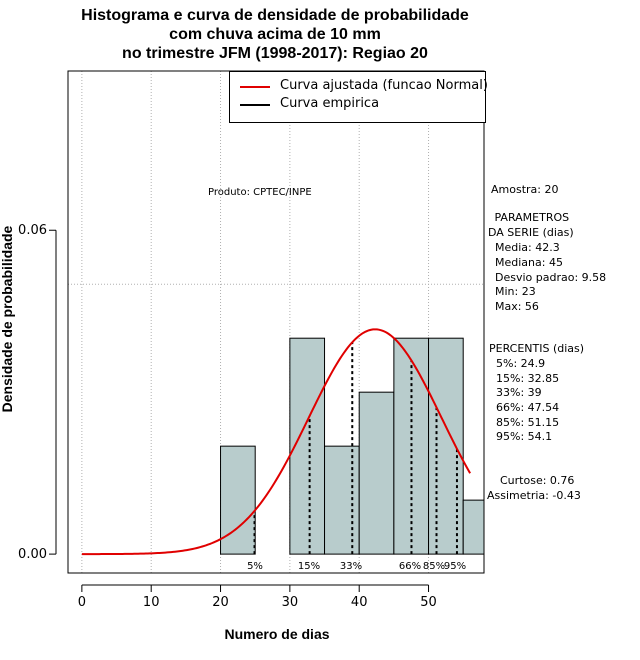 The image size is (640, 660). What do you see at coordinates (530, 217) in the screenshot?
I see `stat-param-title-1: PARAMETROS` at bounding box center [530, 217].